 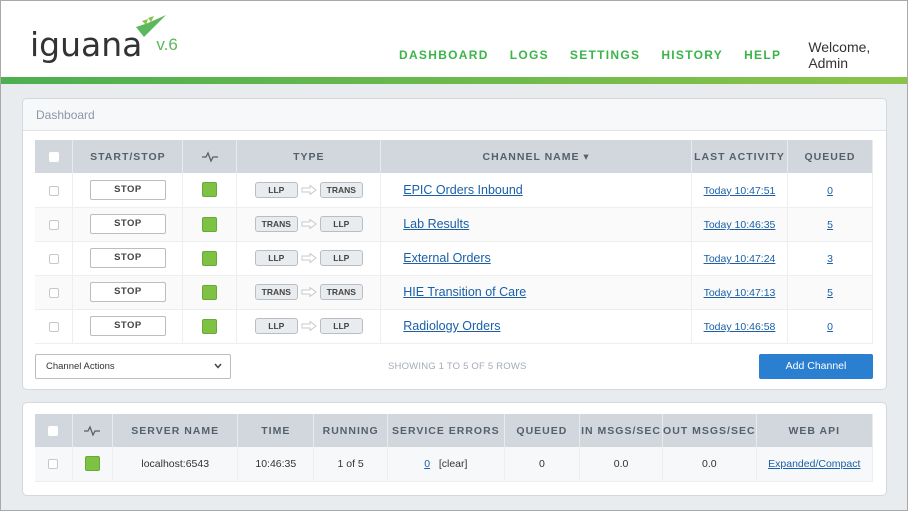 I want to click on clear-errors-link: [clear], so click(x=453, y=463).